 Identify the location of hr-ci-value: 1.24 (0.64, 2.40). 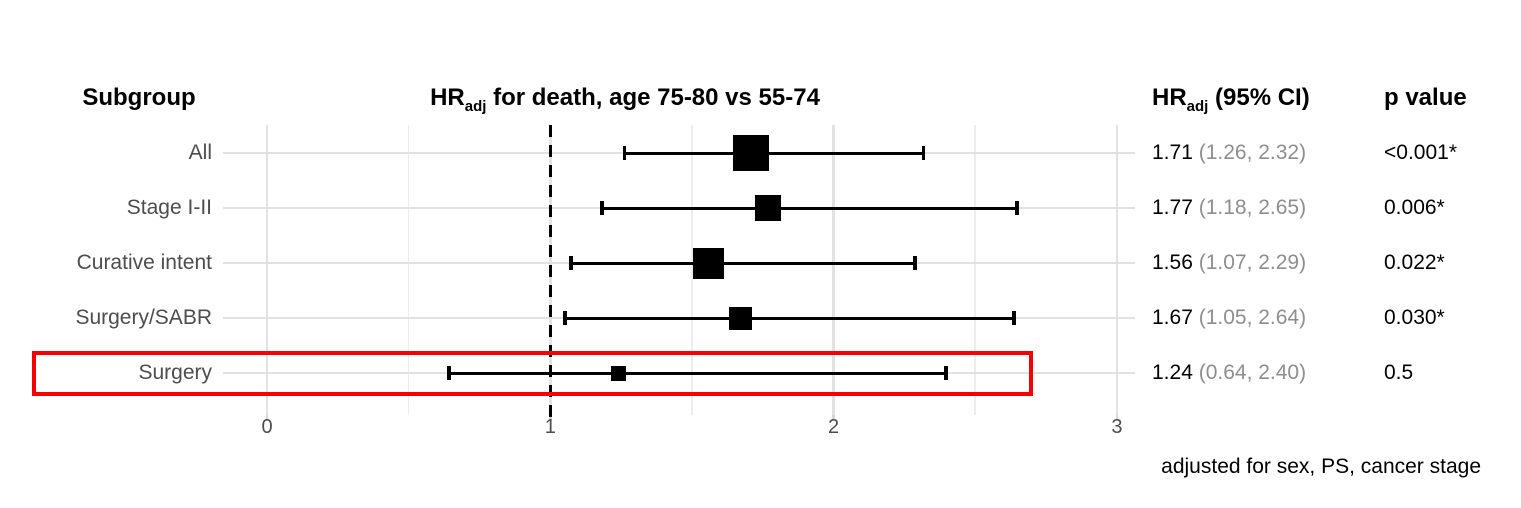
(1229, 373).